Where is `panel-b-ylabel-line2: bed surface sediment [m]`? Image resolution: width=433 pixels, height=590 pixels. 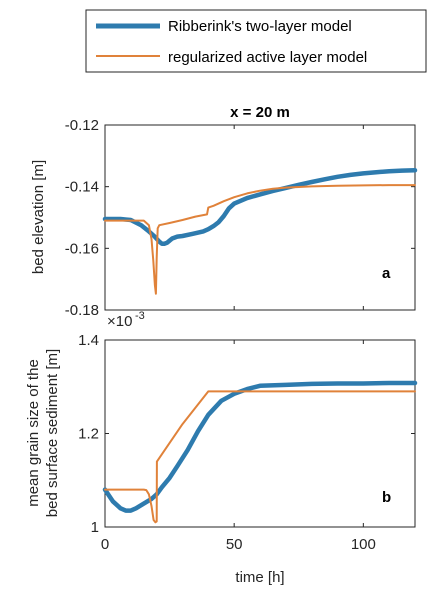 panel-b-ylabel-line2: bed surface sediment [m] is located at coordinates (52, 433).